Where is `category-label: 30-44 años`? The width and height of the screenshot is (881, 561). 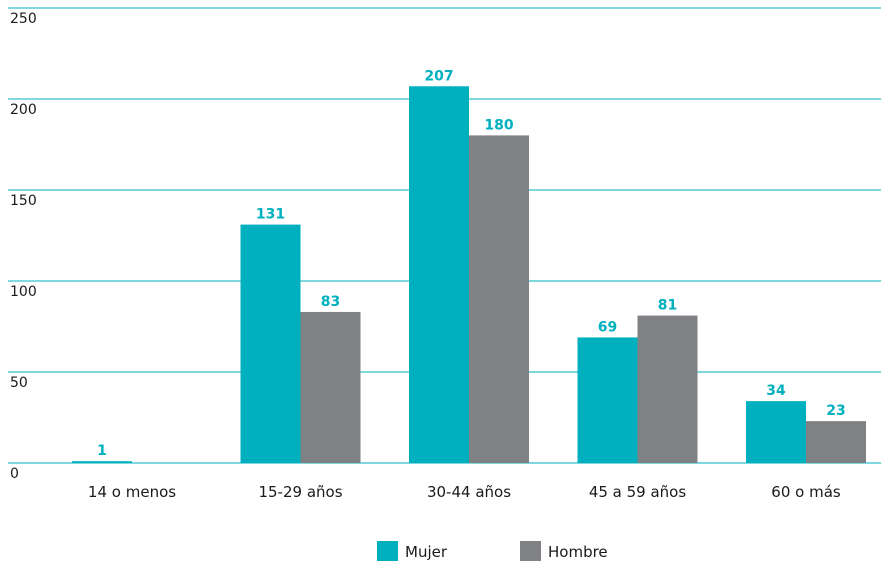 category-label: 30-44 años is located at coordinates (469, 492).